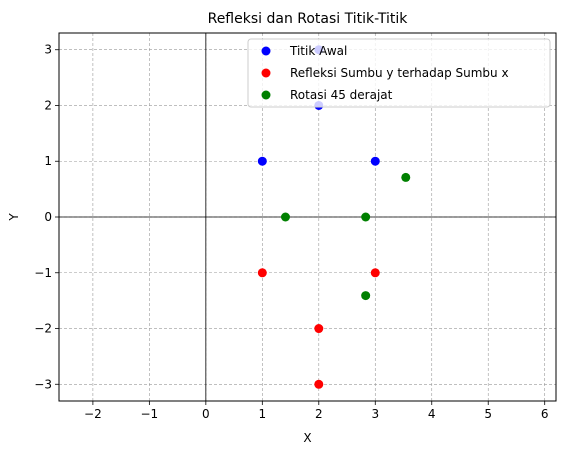  What do you see at coordinates (43, 384) in the screenshot?
I see `y-tick-label-0: −3` at bounding box center [43, 384].